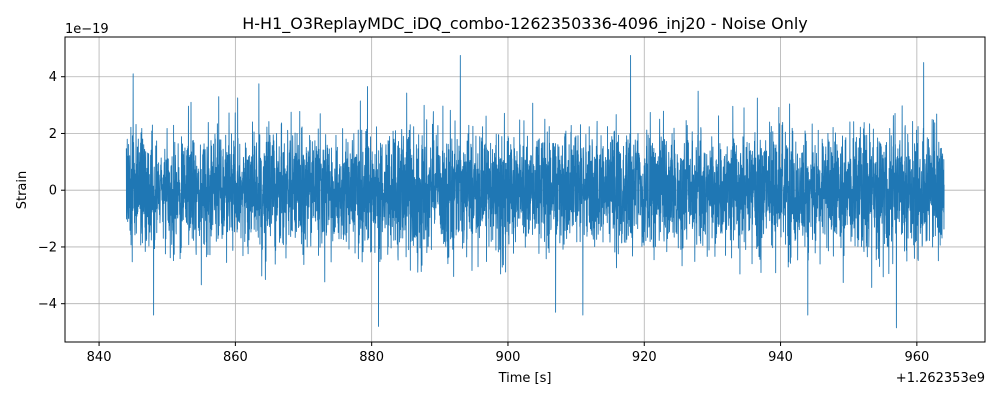 This screenshot has height=400, width=1000. I want to click on y-scale-label: 1e−19, so click(87, 29).